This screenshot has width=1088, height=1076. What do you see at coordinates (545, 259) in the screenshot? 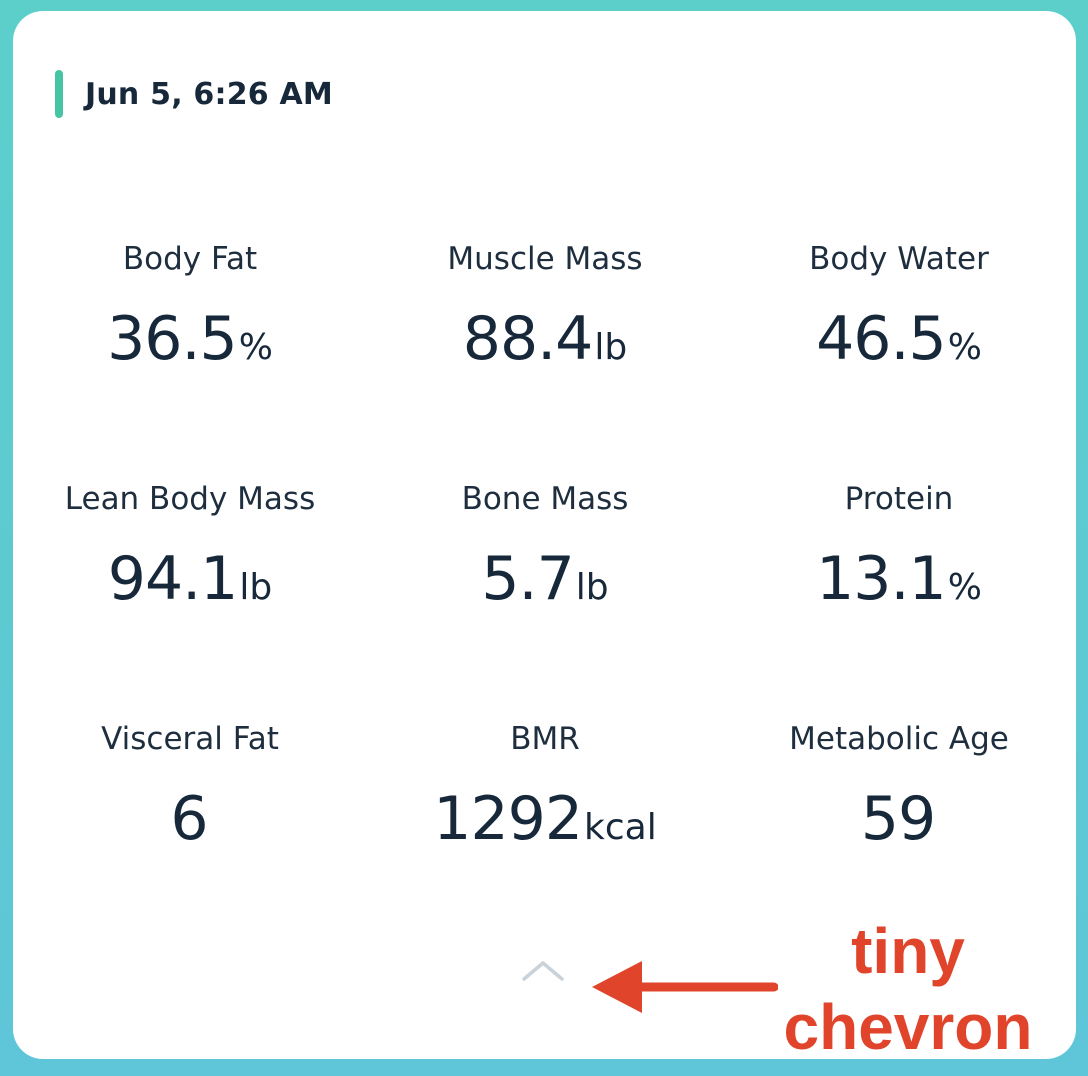
I see `metric-label: Muscle Mass` at bounding box center [545, 259].